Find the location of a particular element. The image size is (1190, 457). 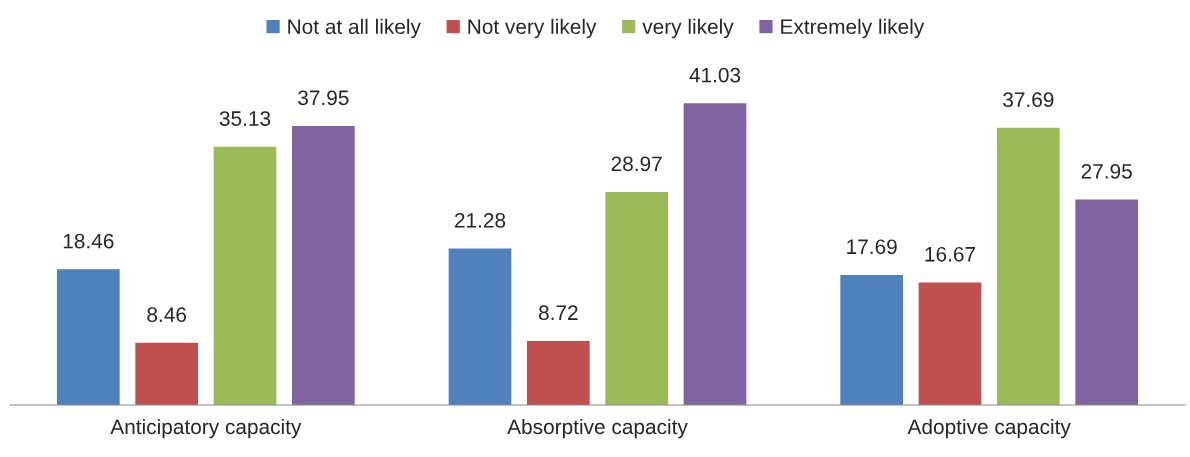

data-label: 37.69 is located at coordinates (1028, 100).